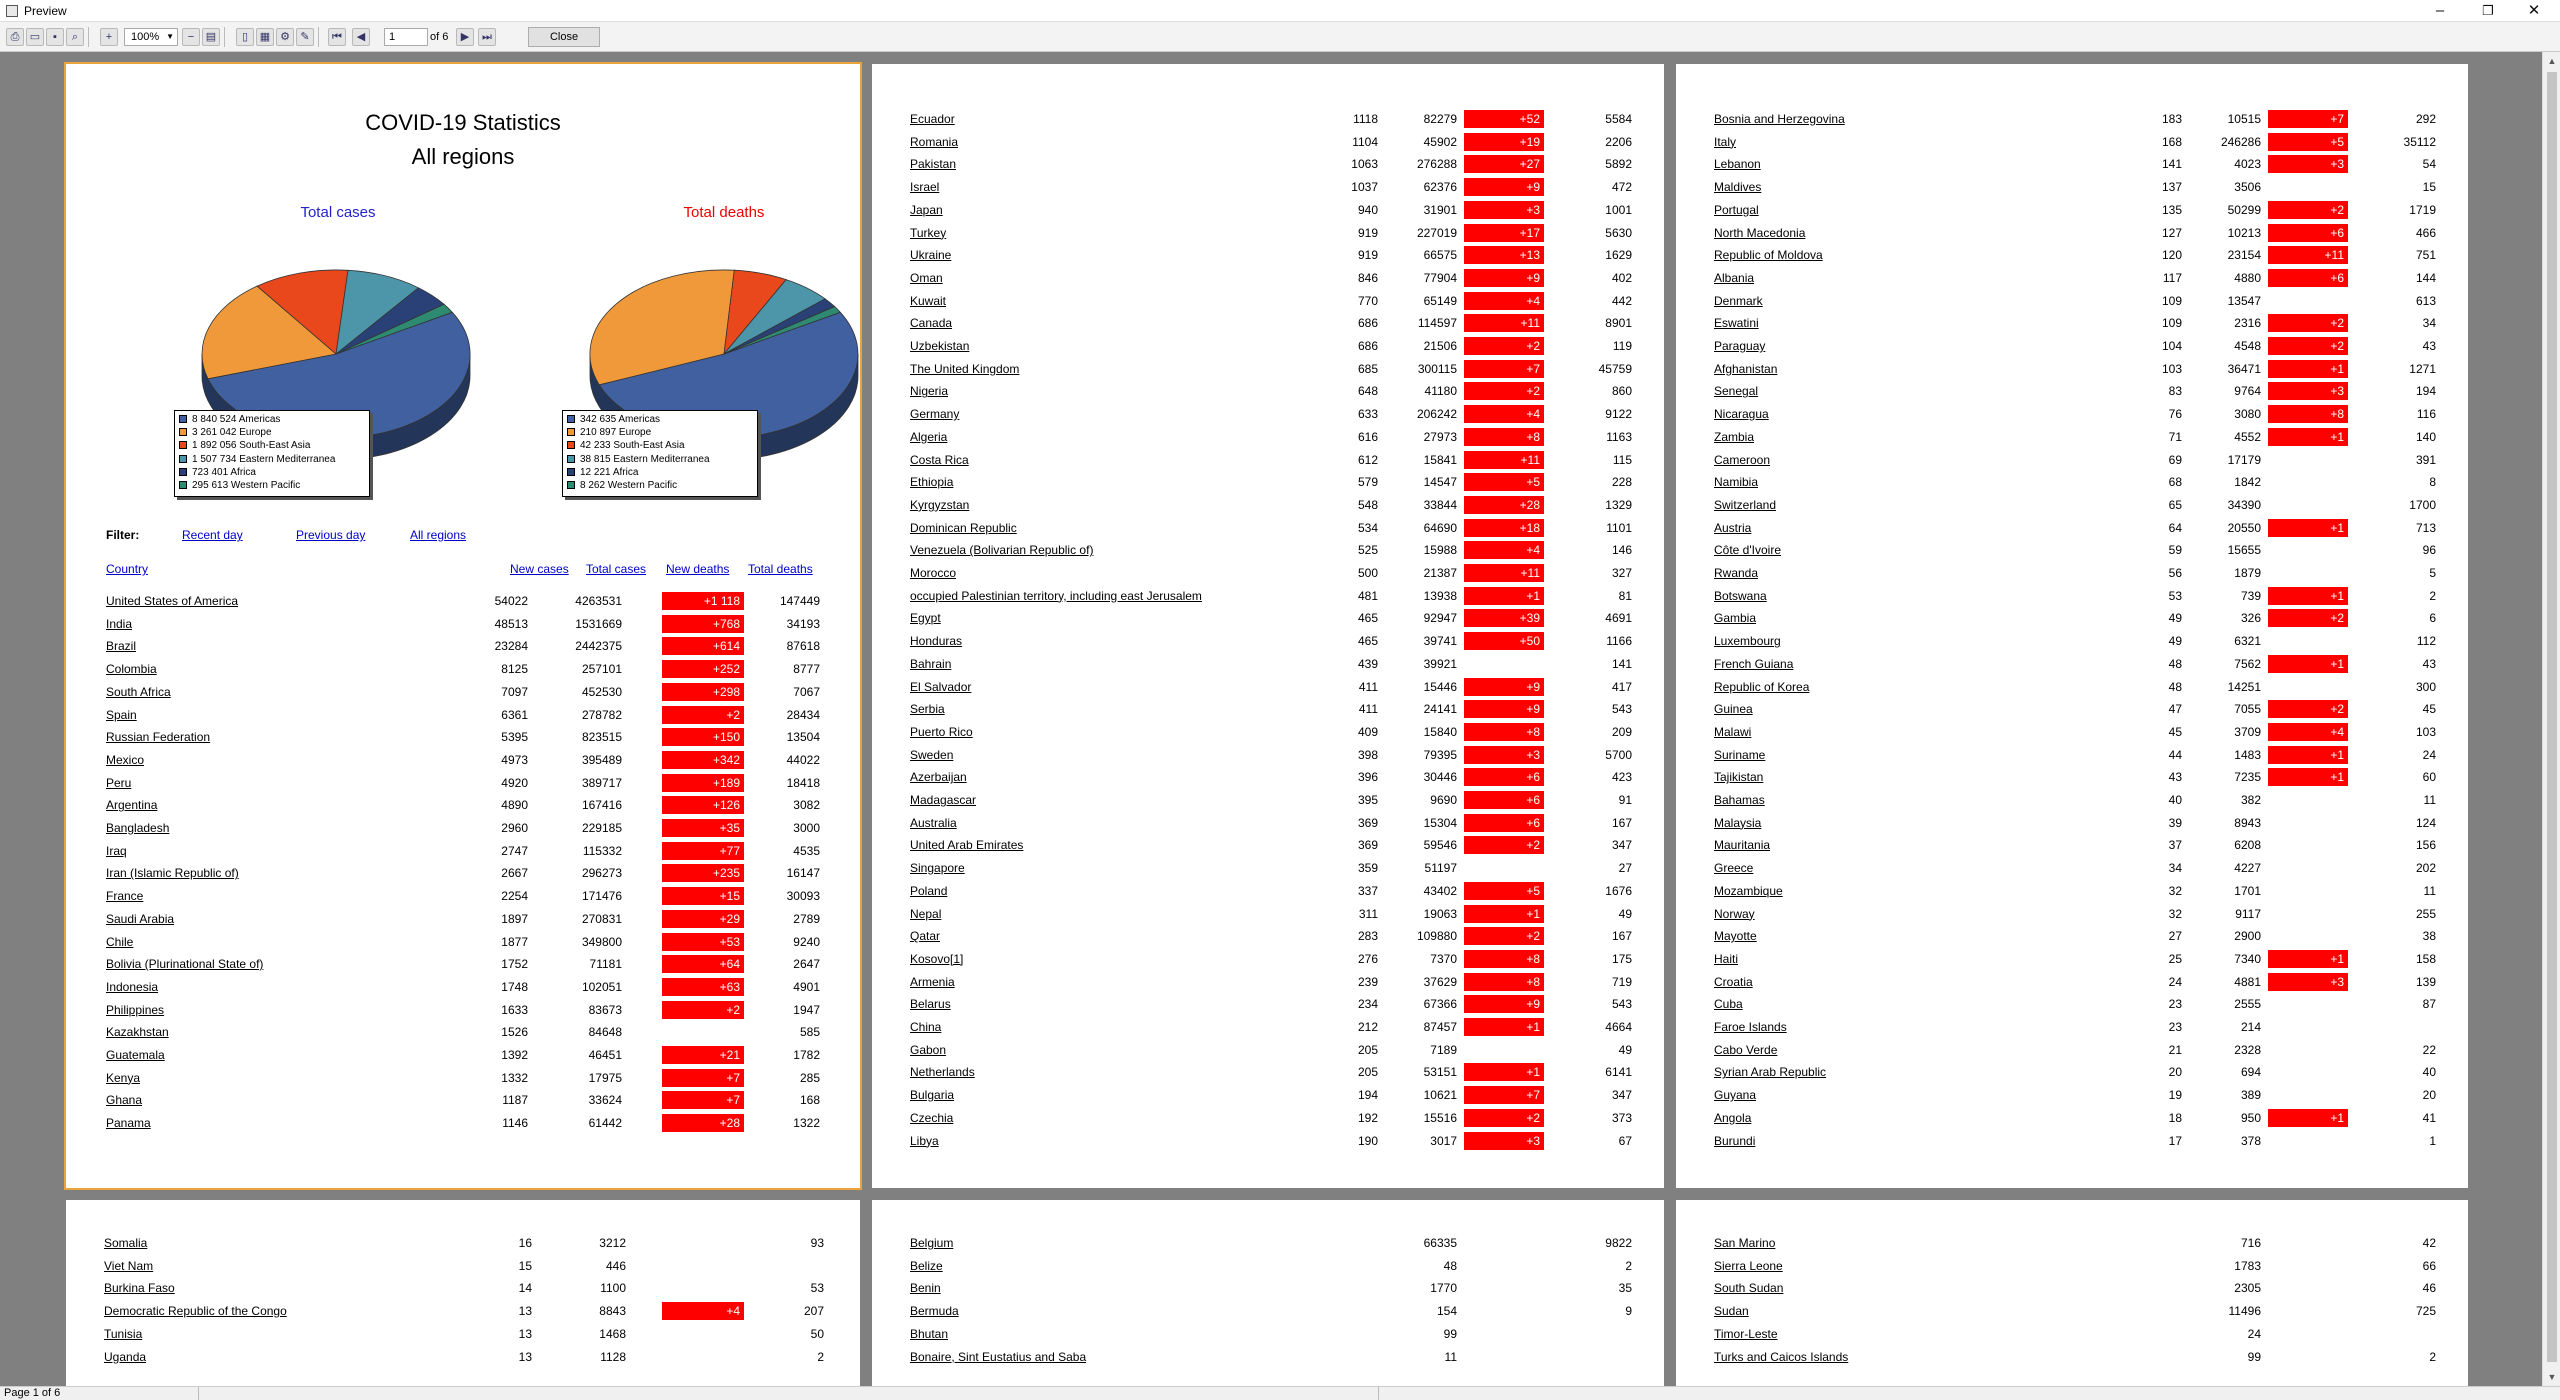  What do you see at coordinates (119, 623) in the screenshot?
I see `country-link: India` at bounding box center [119, 623].